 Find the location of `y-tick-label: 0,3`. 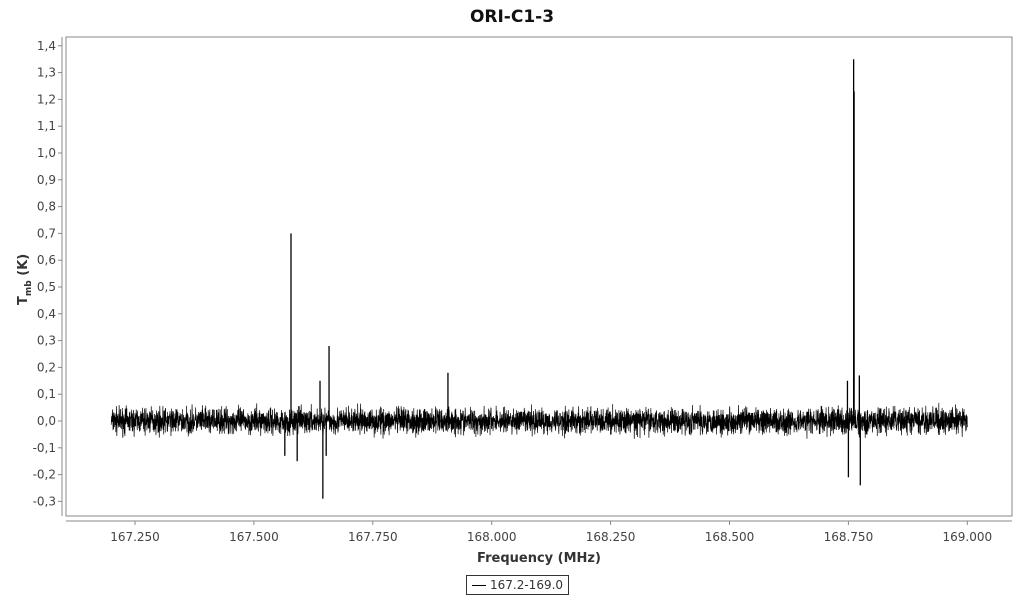

y-tick-label: 0,3 is located at coordinates (46, 341).